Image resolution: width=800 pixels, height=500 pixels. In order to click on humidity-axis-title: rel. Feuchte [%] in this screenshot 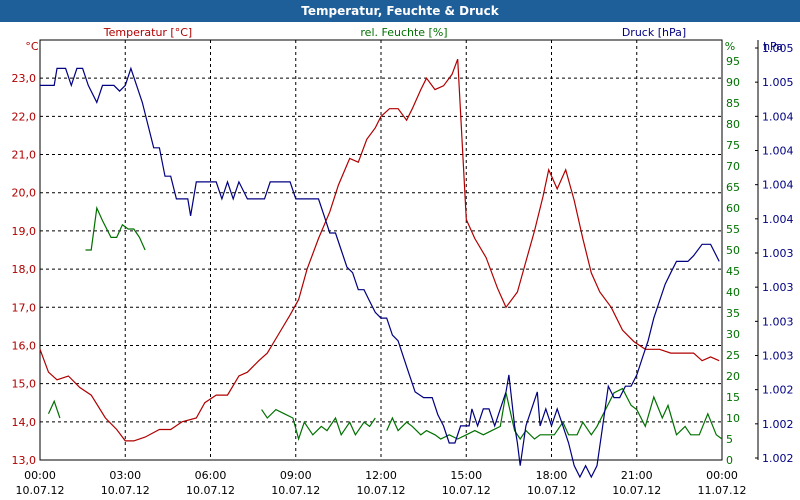, I will do `click(403, 32)`.